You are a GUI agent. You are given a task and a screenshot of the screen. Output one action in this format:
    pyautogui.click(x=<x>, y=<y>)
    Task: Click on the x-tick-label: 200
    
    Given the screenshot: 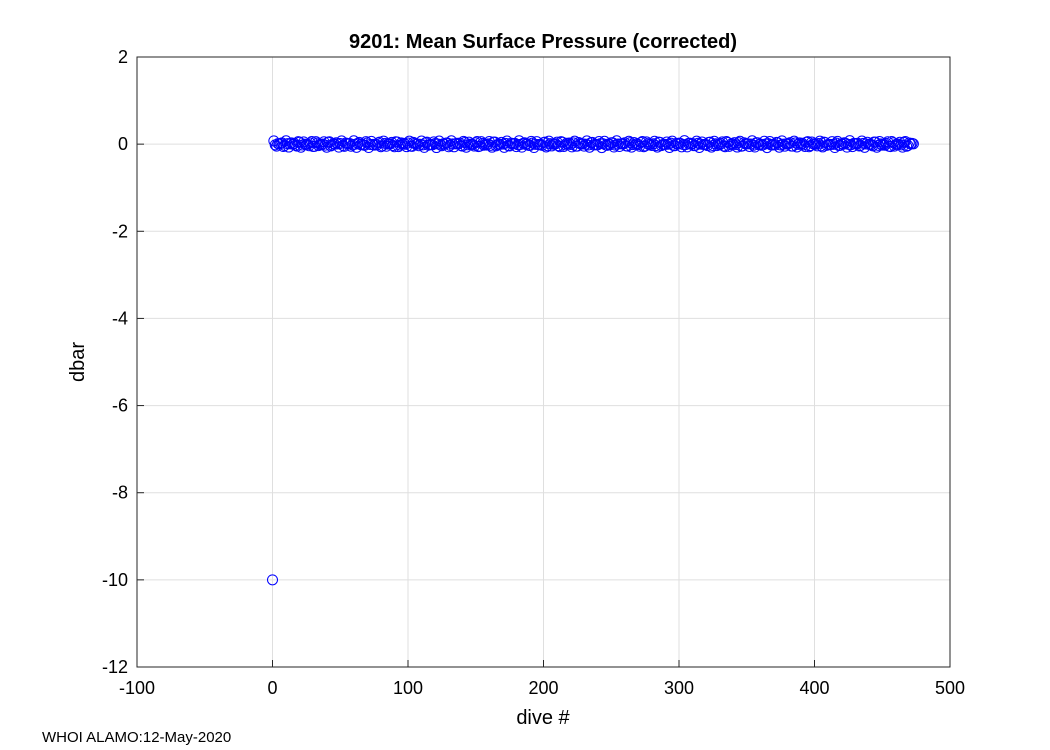 What is the action you would take?
    pyautogui.click(x=543, y=688)
    